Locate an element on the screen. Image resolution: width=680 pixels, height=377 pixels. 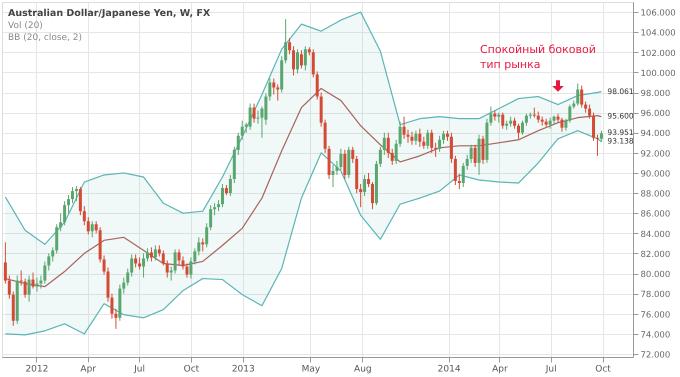
y-tick-label: 76.000 is located at coordinates (655, 315).